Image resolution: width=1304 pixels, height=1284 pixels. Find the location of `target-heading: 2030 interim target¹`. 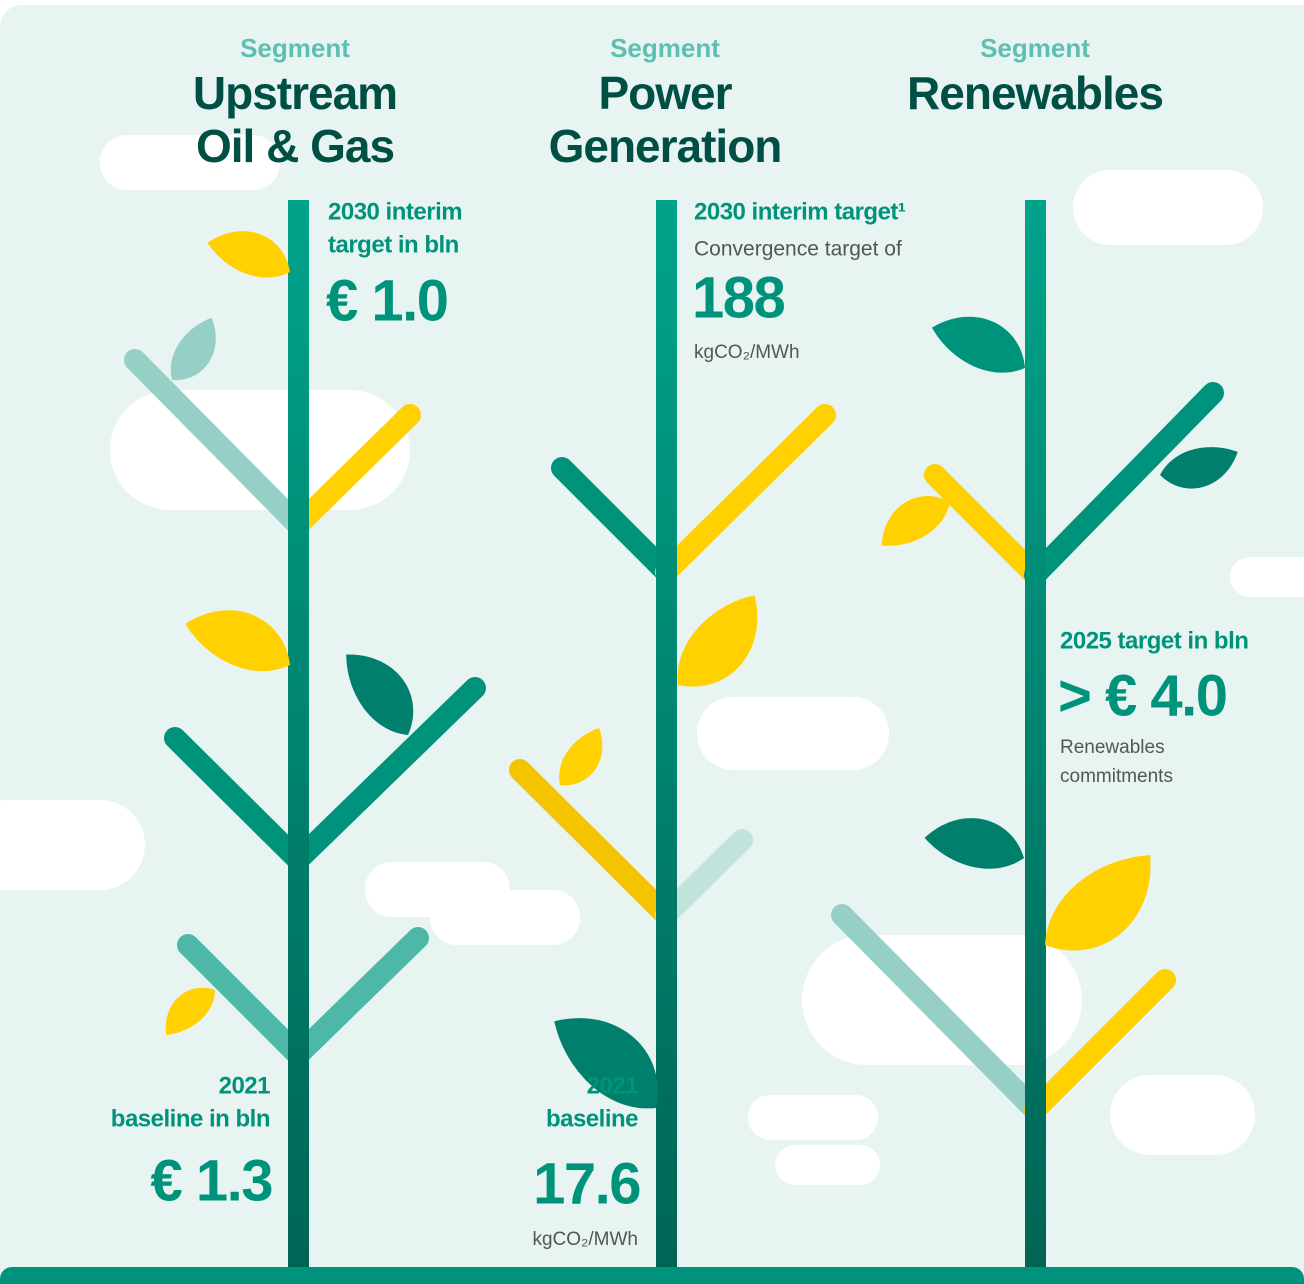

target-heading: 2030 interim target¹ is located at coordinates (800, 211).